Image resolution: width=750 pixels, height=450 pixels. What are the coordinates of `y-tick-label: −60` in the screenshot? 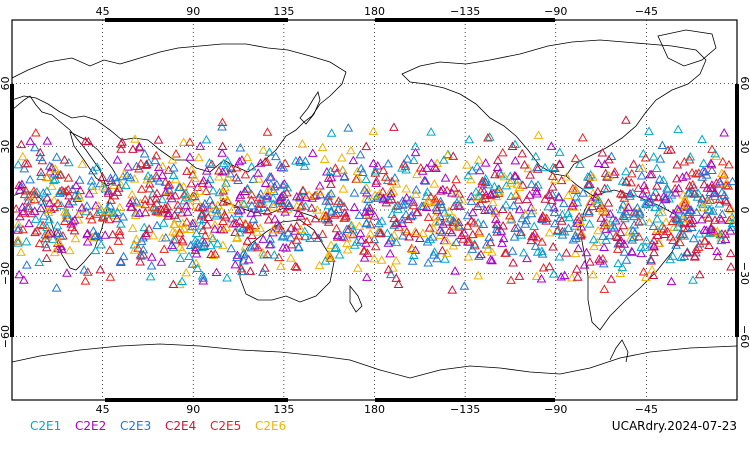 It's located at (744, 336).